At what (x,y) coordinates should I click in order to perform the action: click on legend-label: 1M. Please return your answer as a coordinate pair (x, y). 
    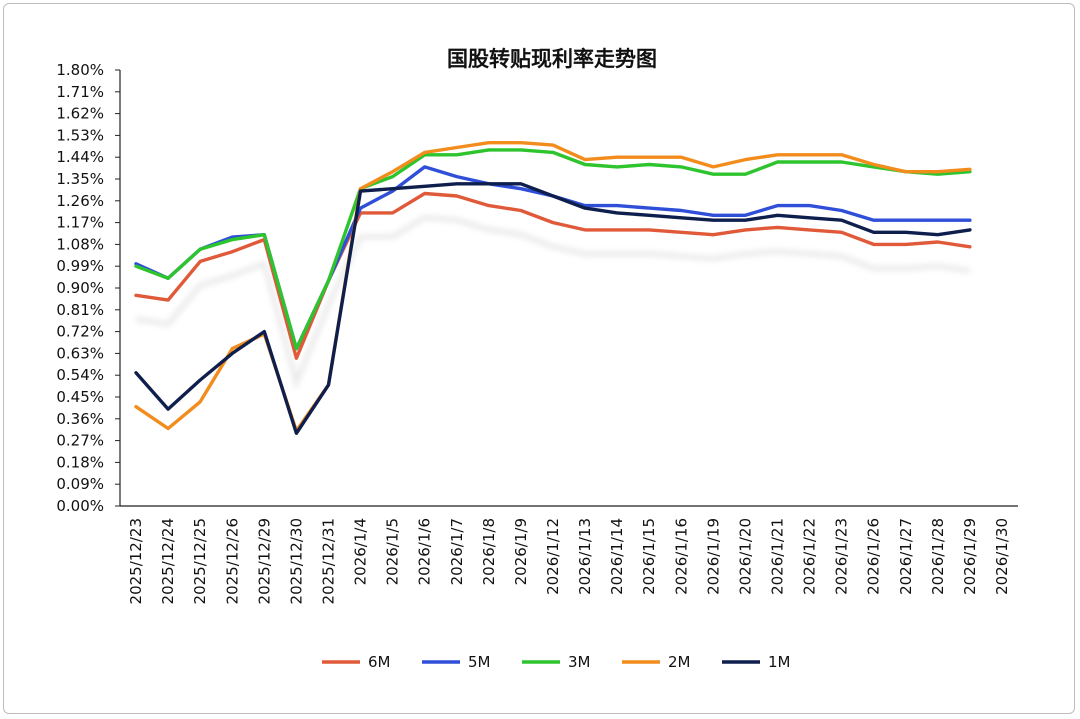
    Looking at the image, I should click on (779, 662).